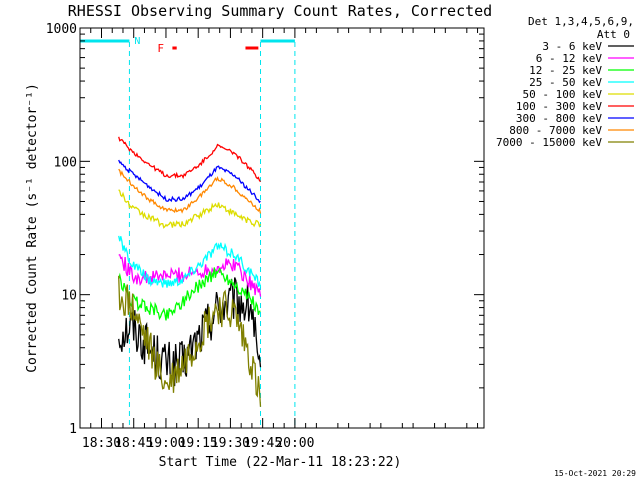  Describe the element at coordinates (549, 142) in the screenshot. I see `legend-label-9: 7000 - 15000 keV` at that location.